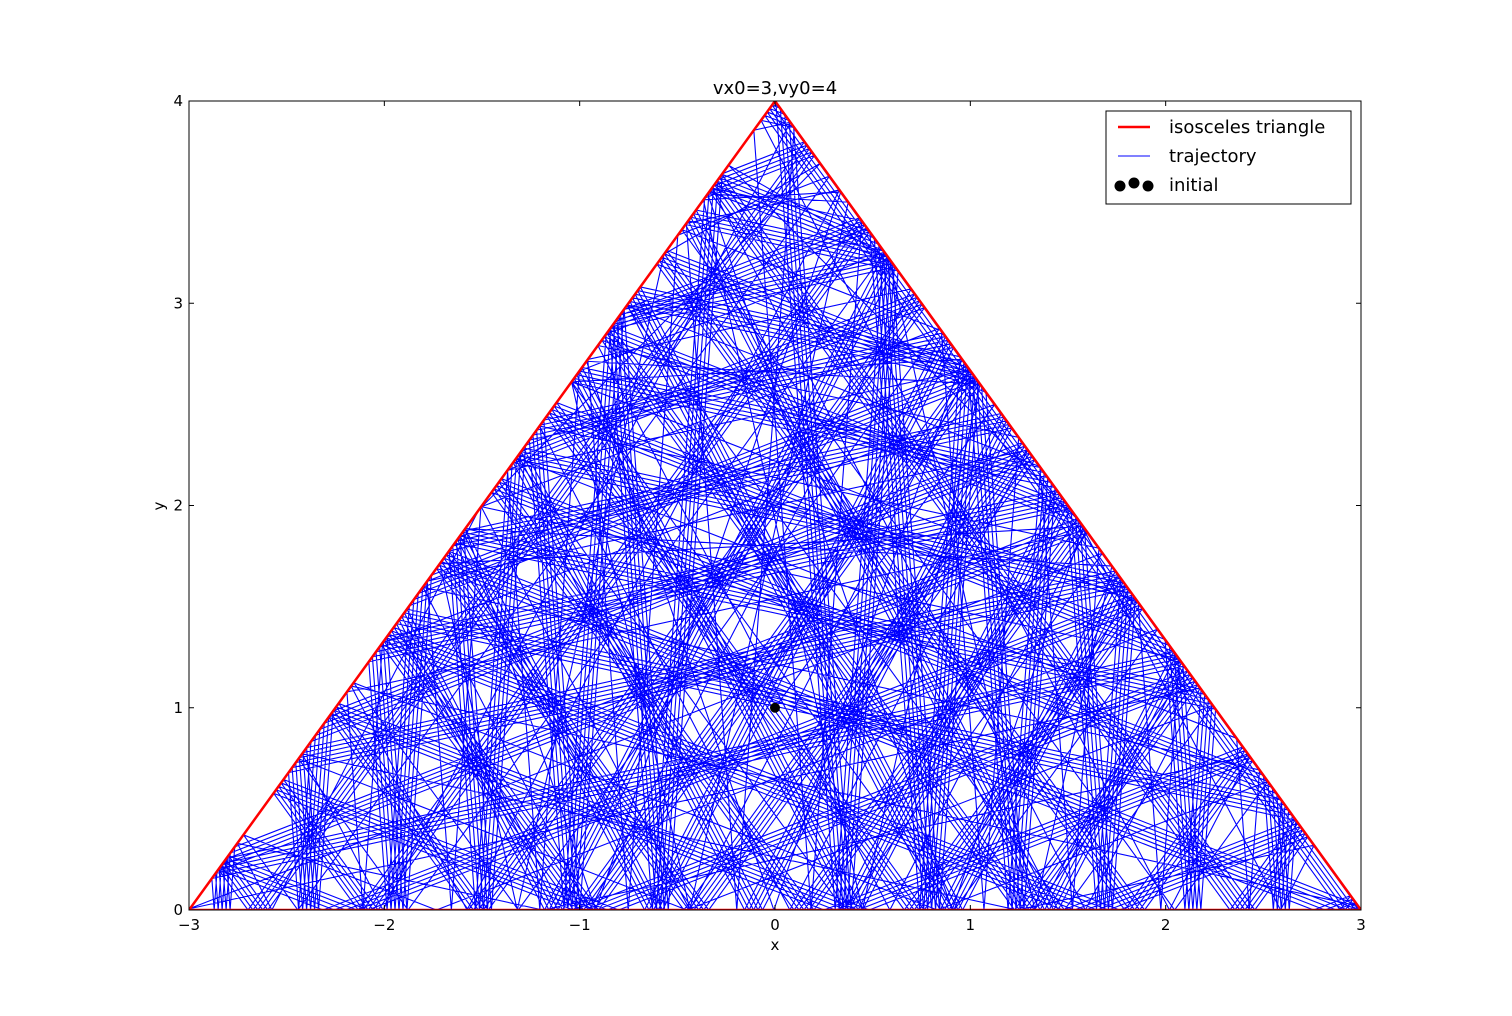 The width and height of the screenshot is (1512, 1016). What do you see at coordinates (971, 925) in the screenshot?
I see `x-tick-label: 1` at bounding box center [971, 925].